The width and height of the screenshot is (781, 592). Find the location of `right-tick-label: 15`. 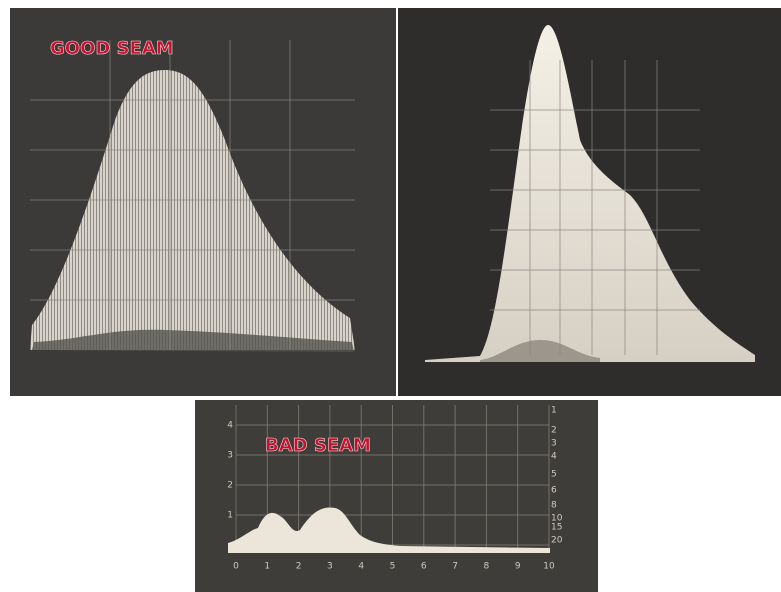

right-tick-label: 15 is located at coordinates (556, 528).